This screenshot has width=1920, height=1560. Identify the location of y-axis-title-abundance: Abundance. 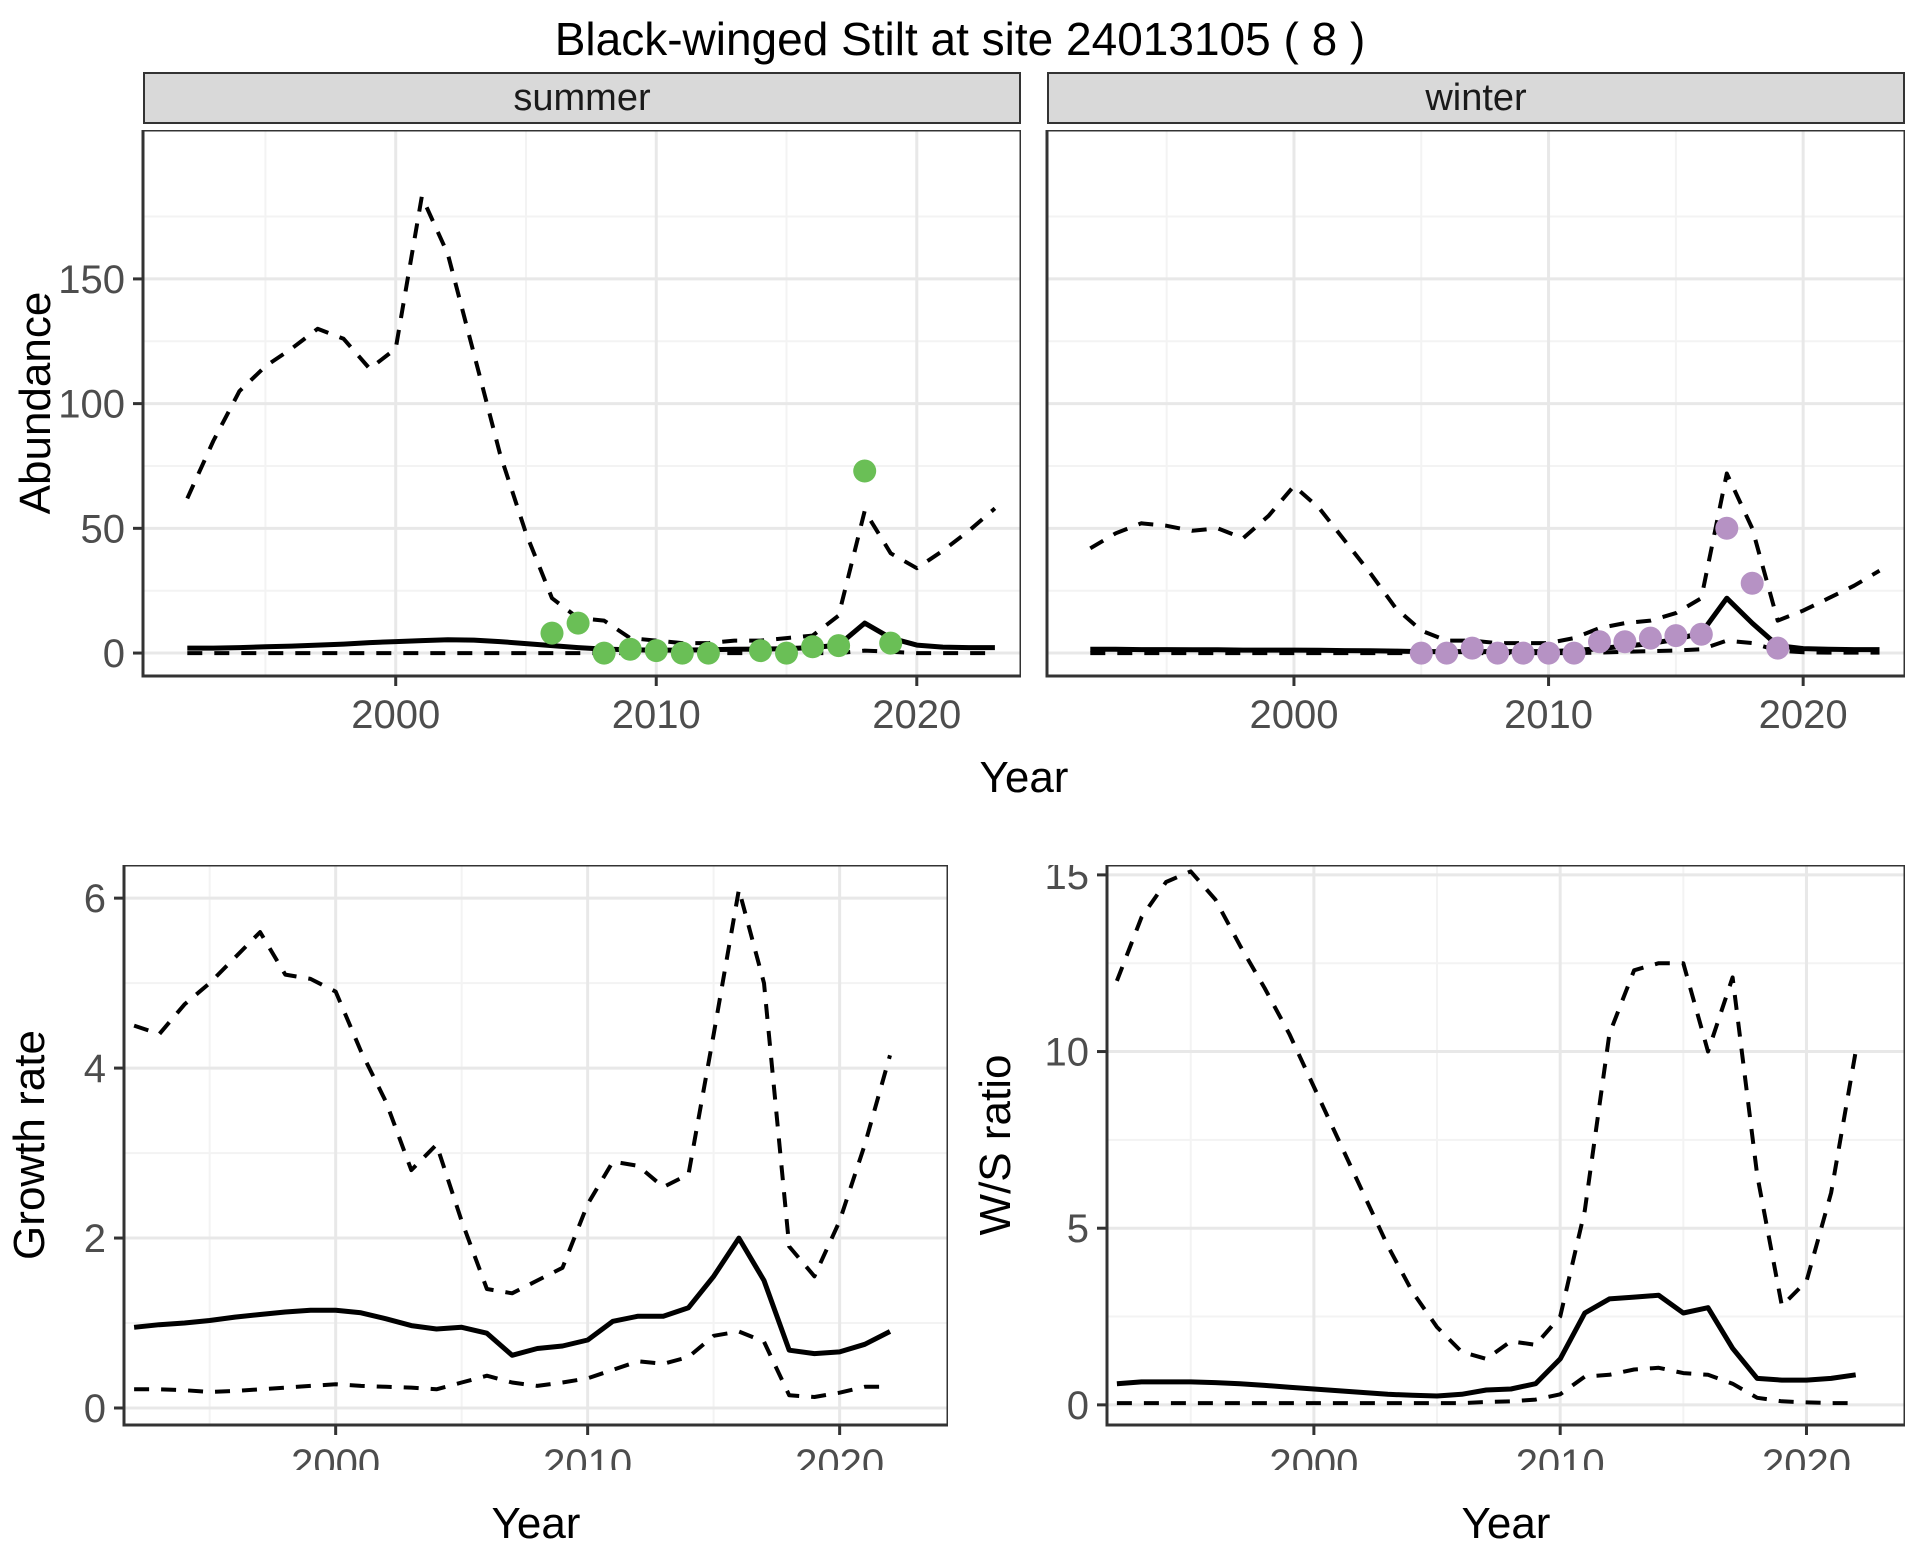
(35, 403).